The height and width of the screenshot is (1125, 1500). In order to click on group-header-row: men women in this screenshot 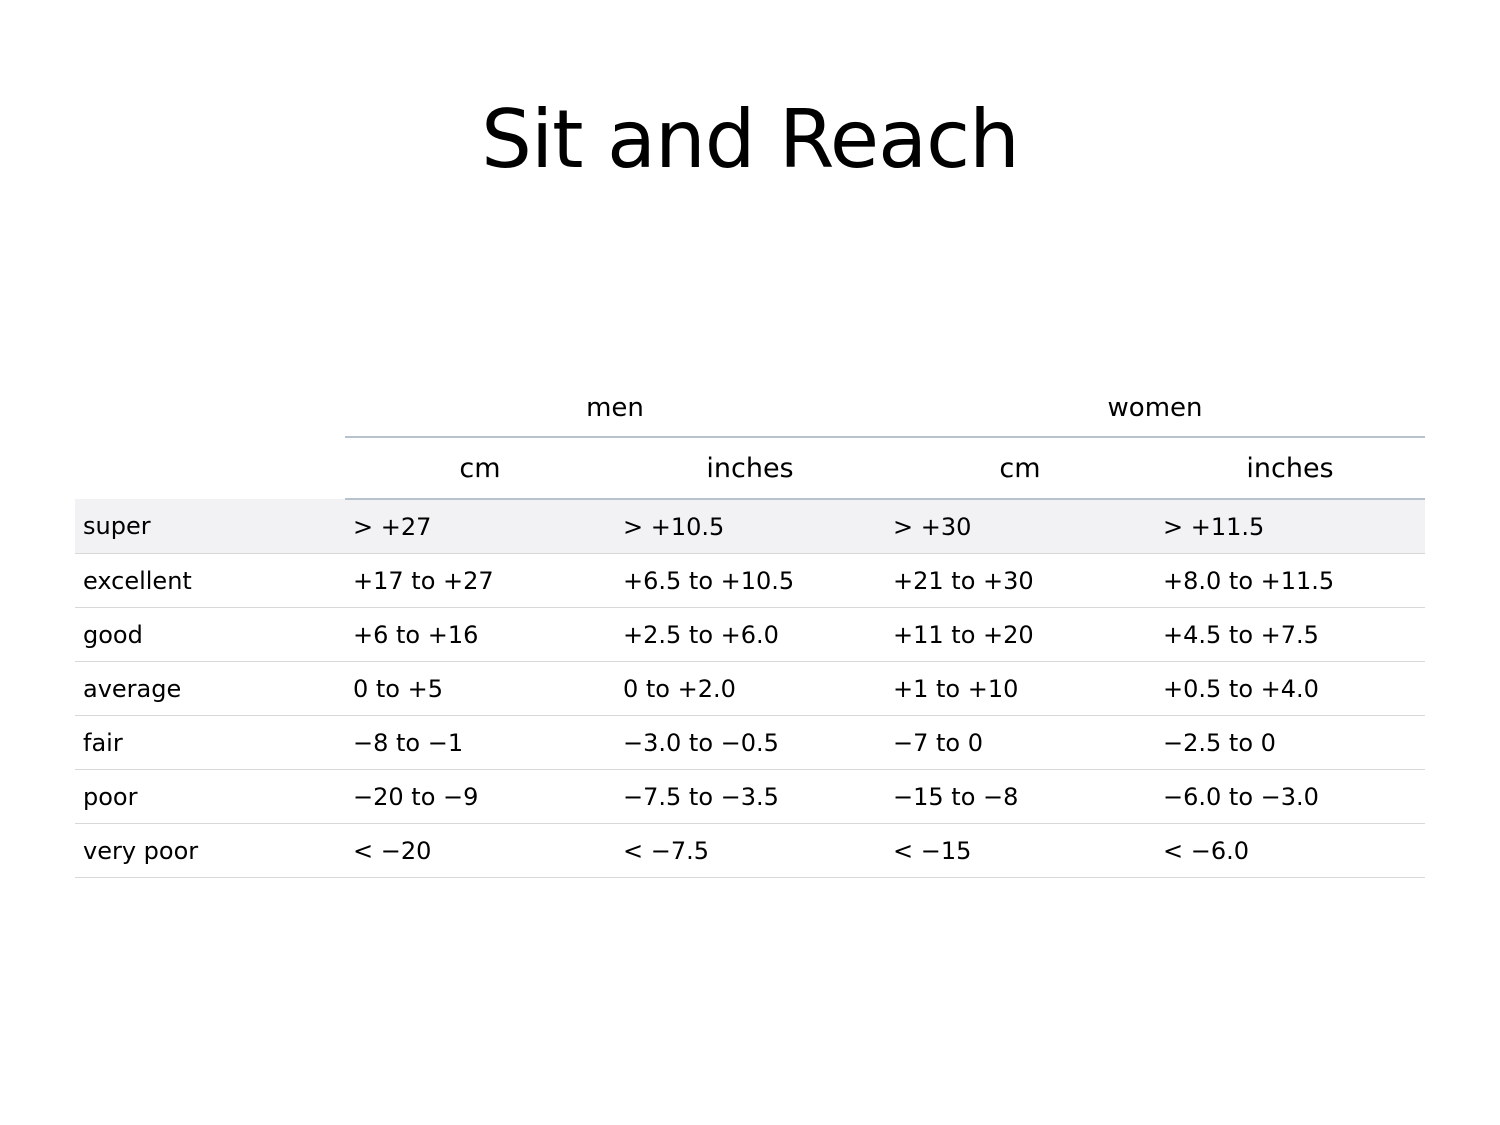, I will do `click(750, 409)`.